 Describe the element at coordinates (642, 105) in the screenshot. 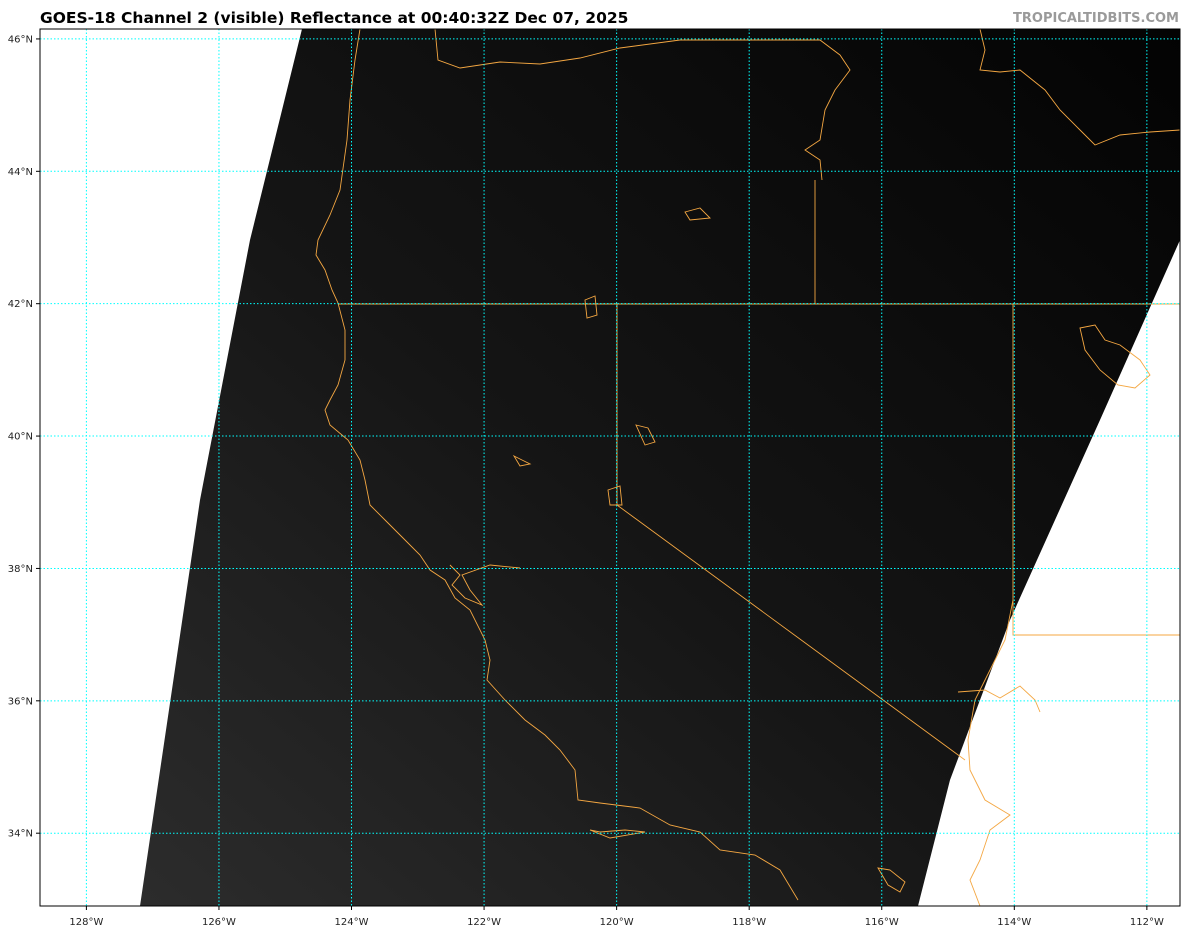

I see `columbia-river` at that location.